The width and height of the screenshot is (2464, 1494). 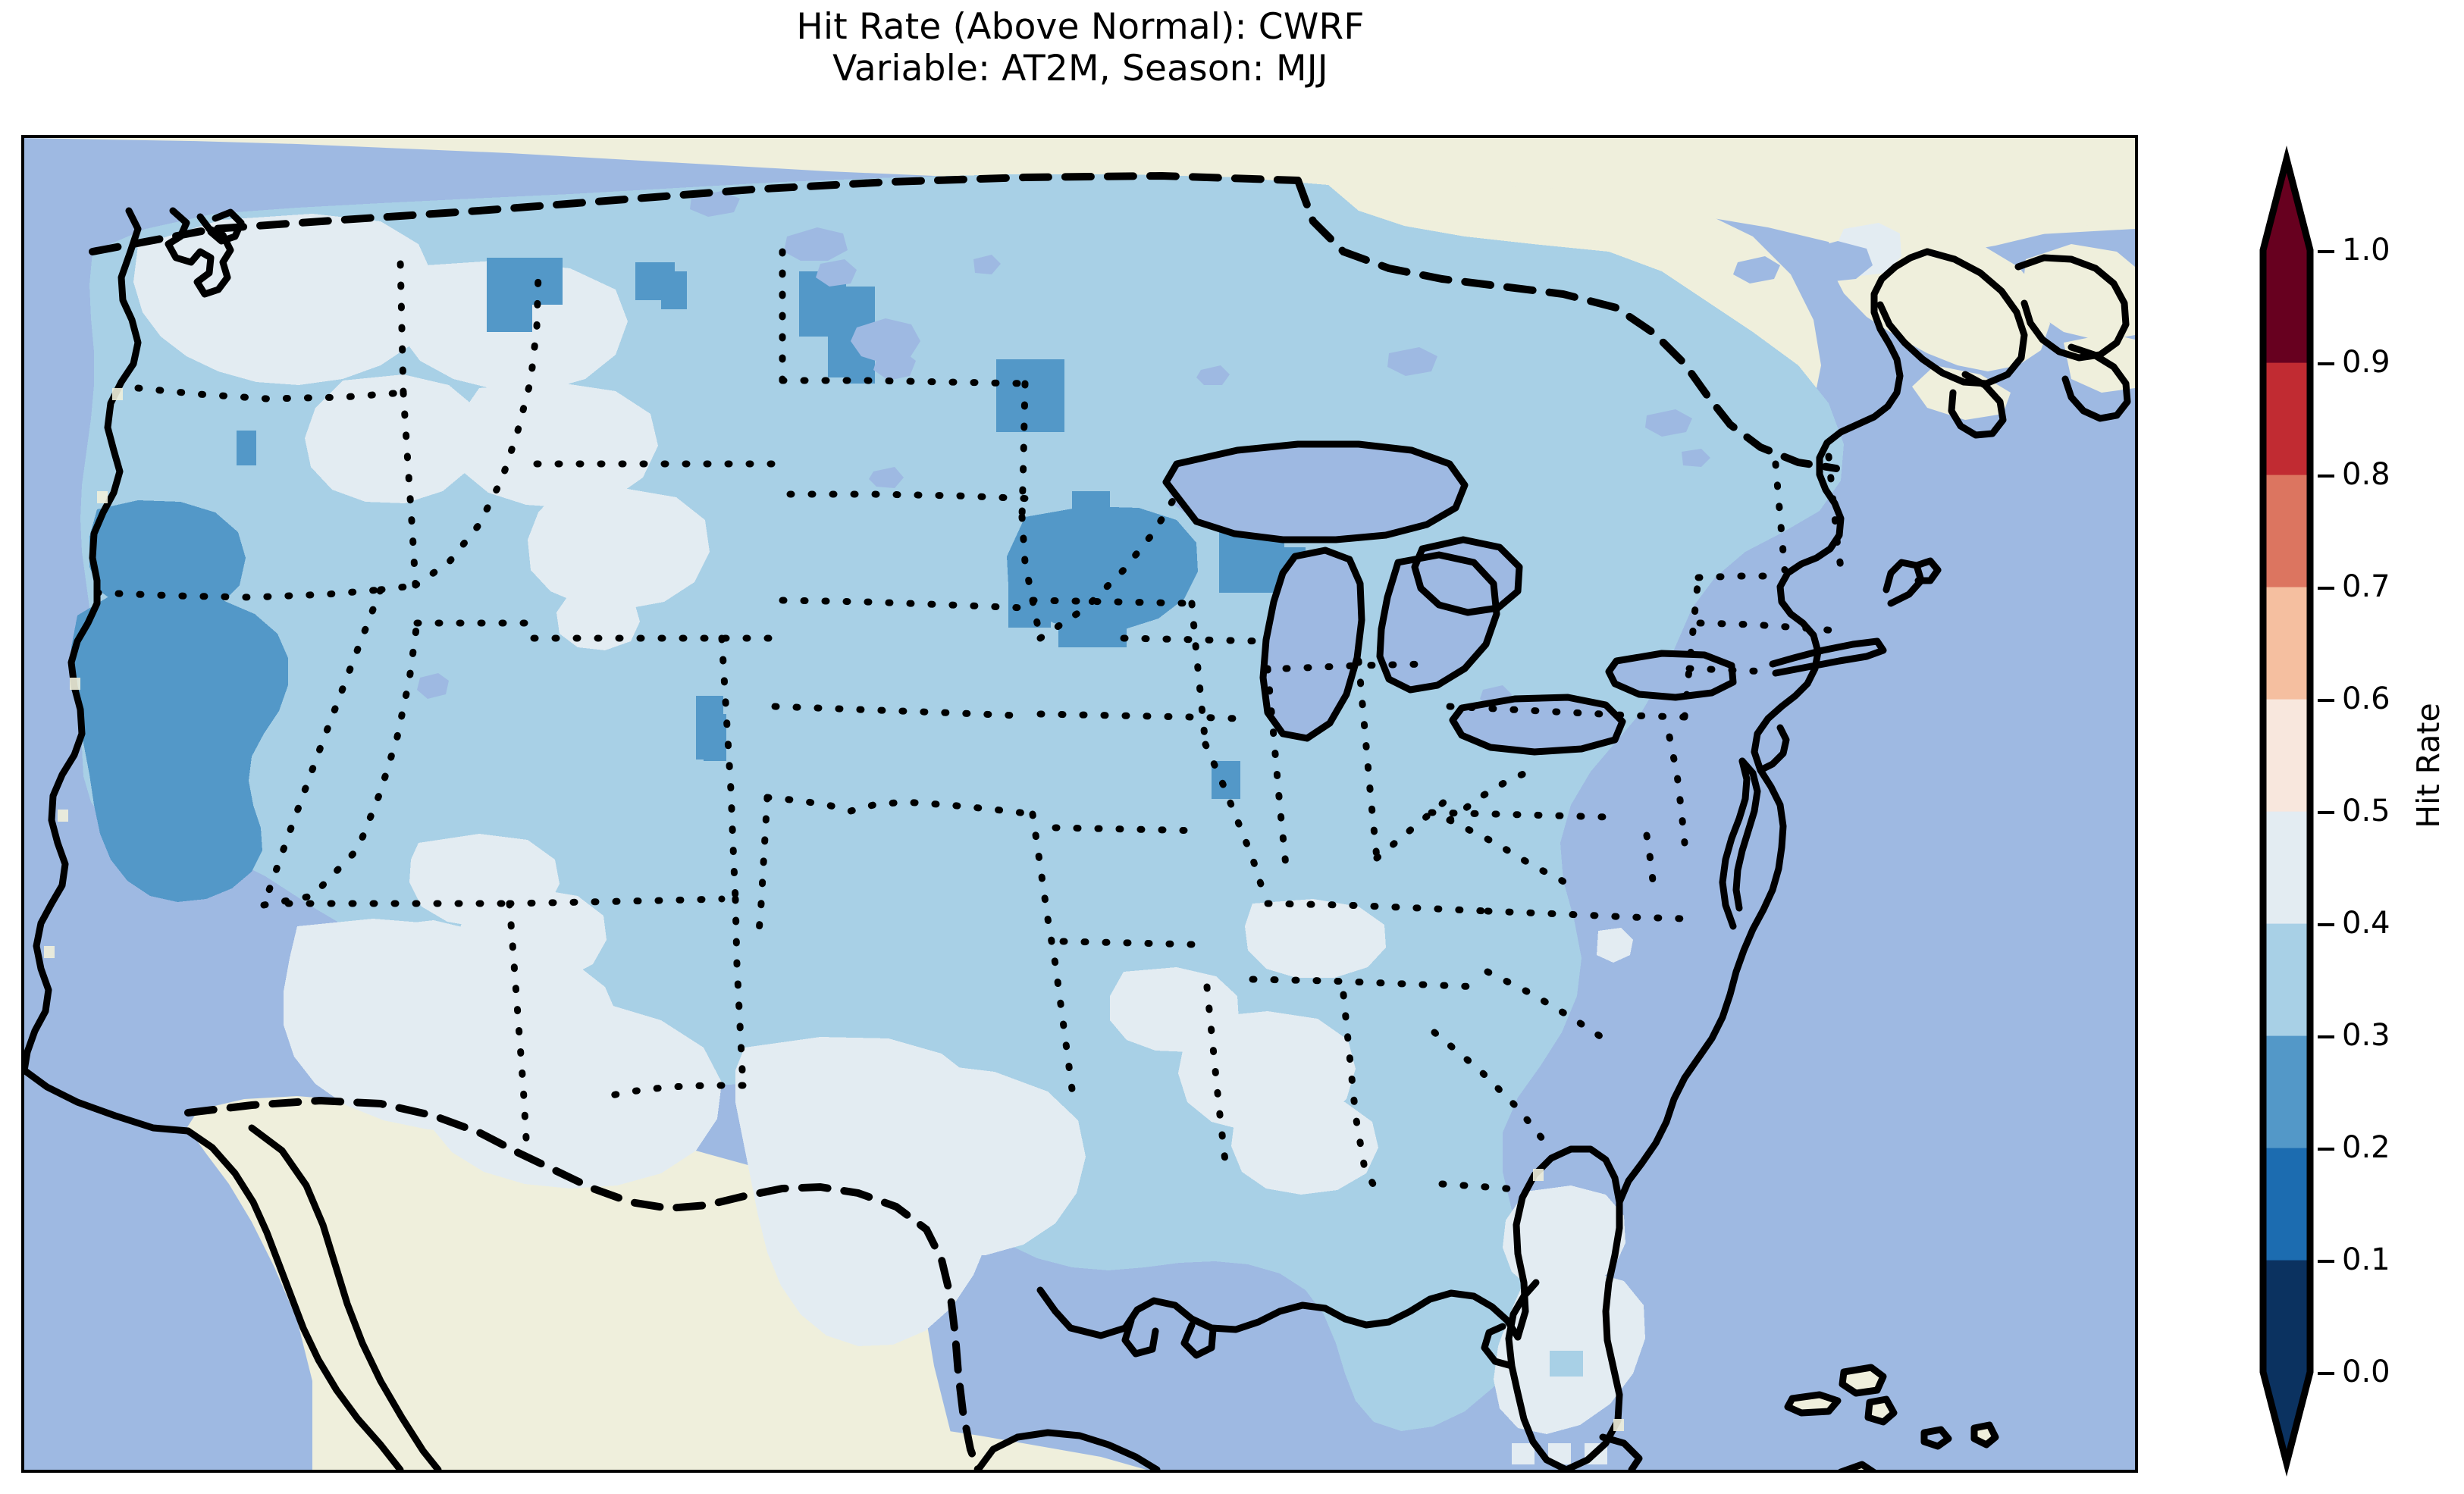 I want to click on colorbar-ticks: 0.0 0.1 0.2 0.3 0.4 0.5 0.6 0.7 0.8 0.9 1.0, so click(x=2391, y=811).